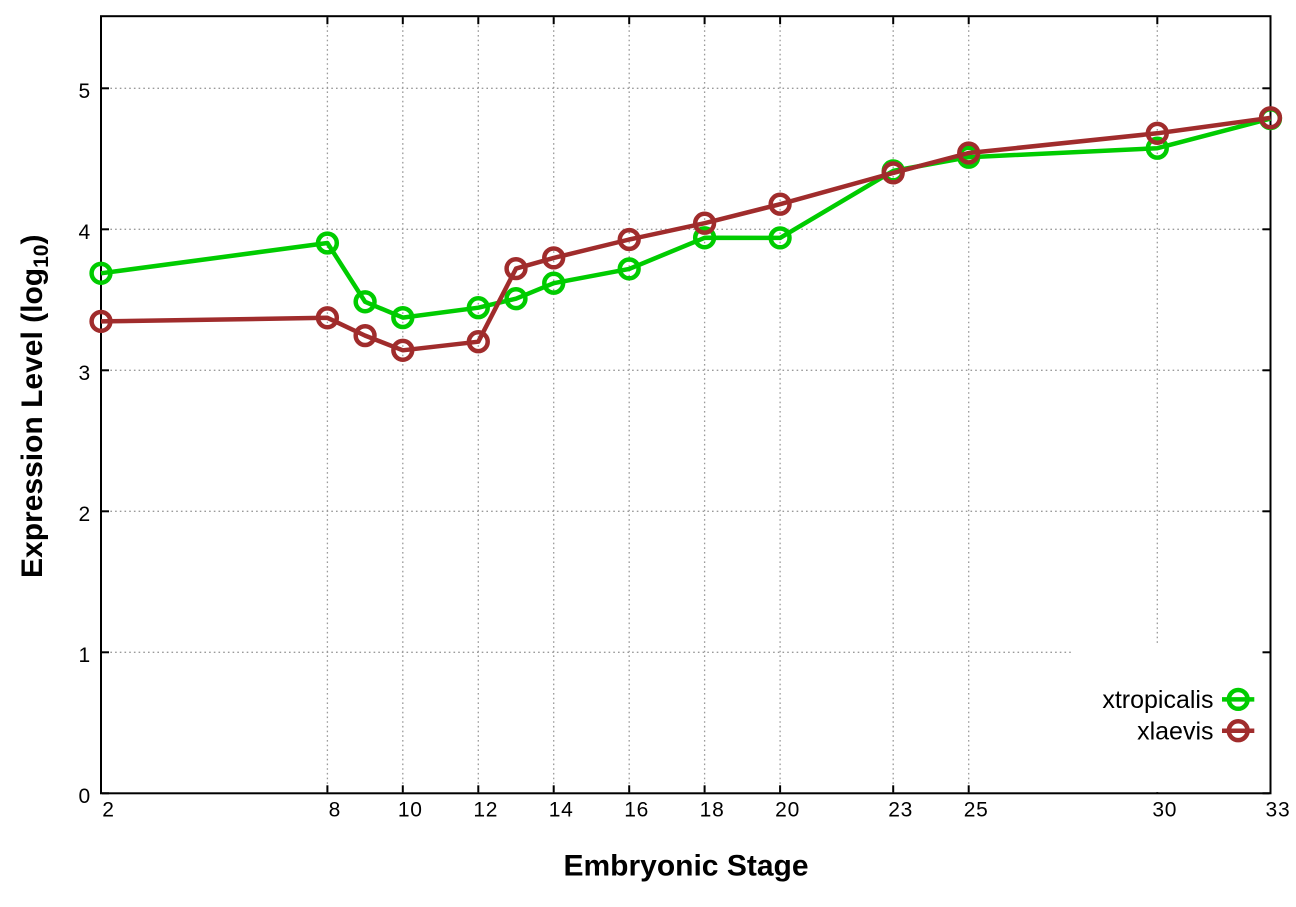 The height and width of the screenshot is (907, 1296). Describe the element at coordinates (561, 810) in the screenshot. I see `svg-text: 14` at that location.